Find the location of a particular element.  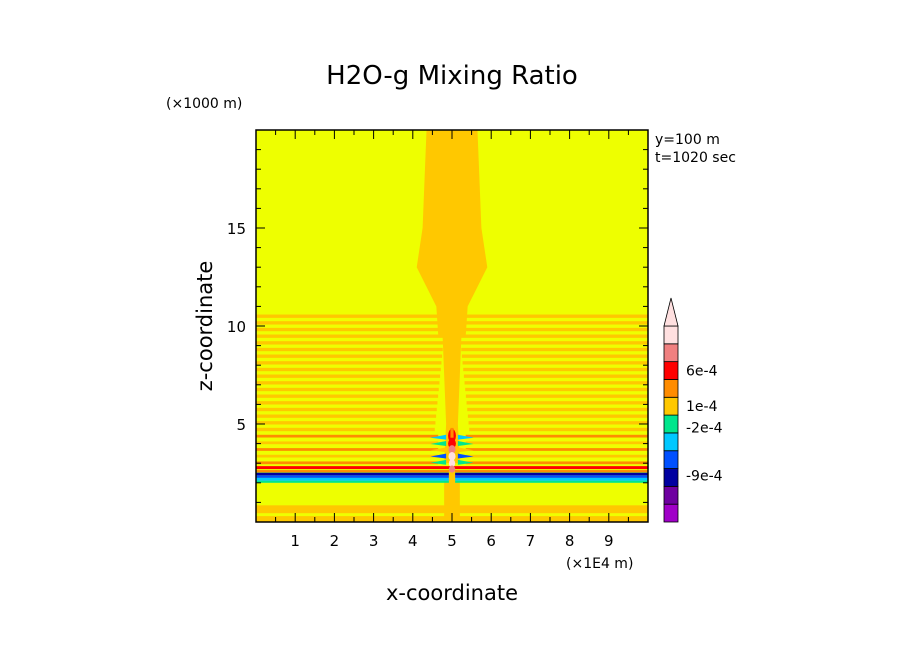

stem-core is located at coordinates (452, 491).